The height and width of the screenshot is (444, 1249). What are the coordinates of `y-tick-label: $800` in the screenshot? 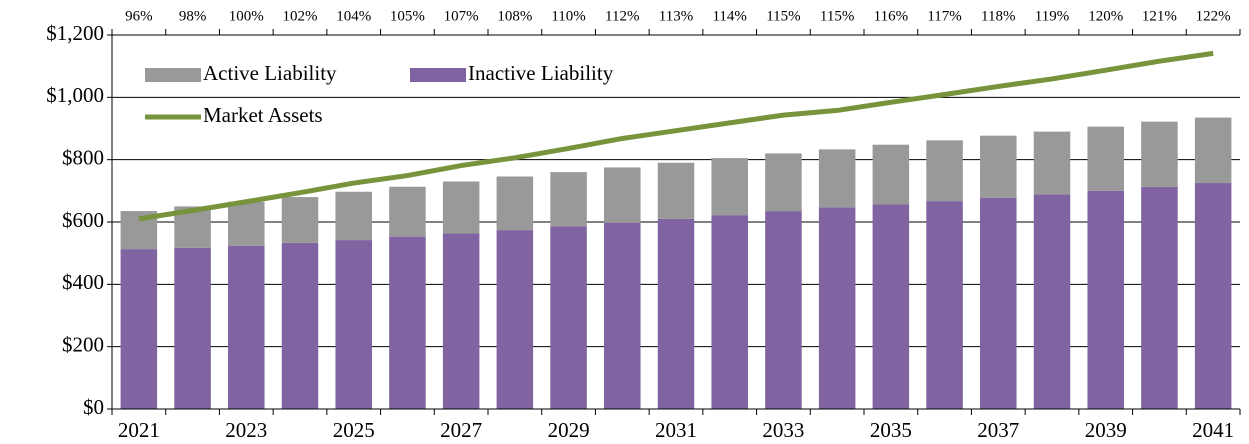 It's located at (83, 157).